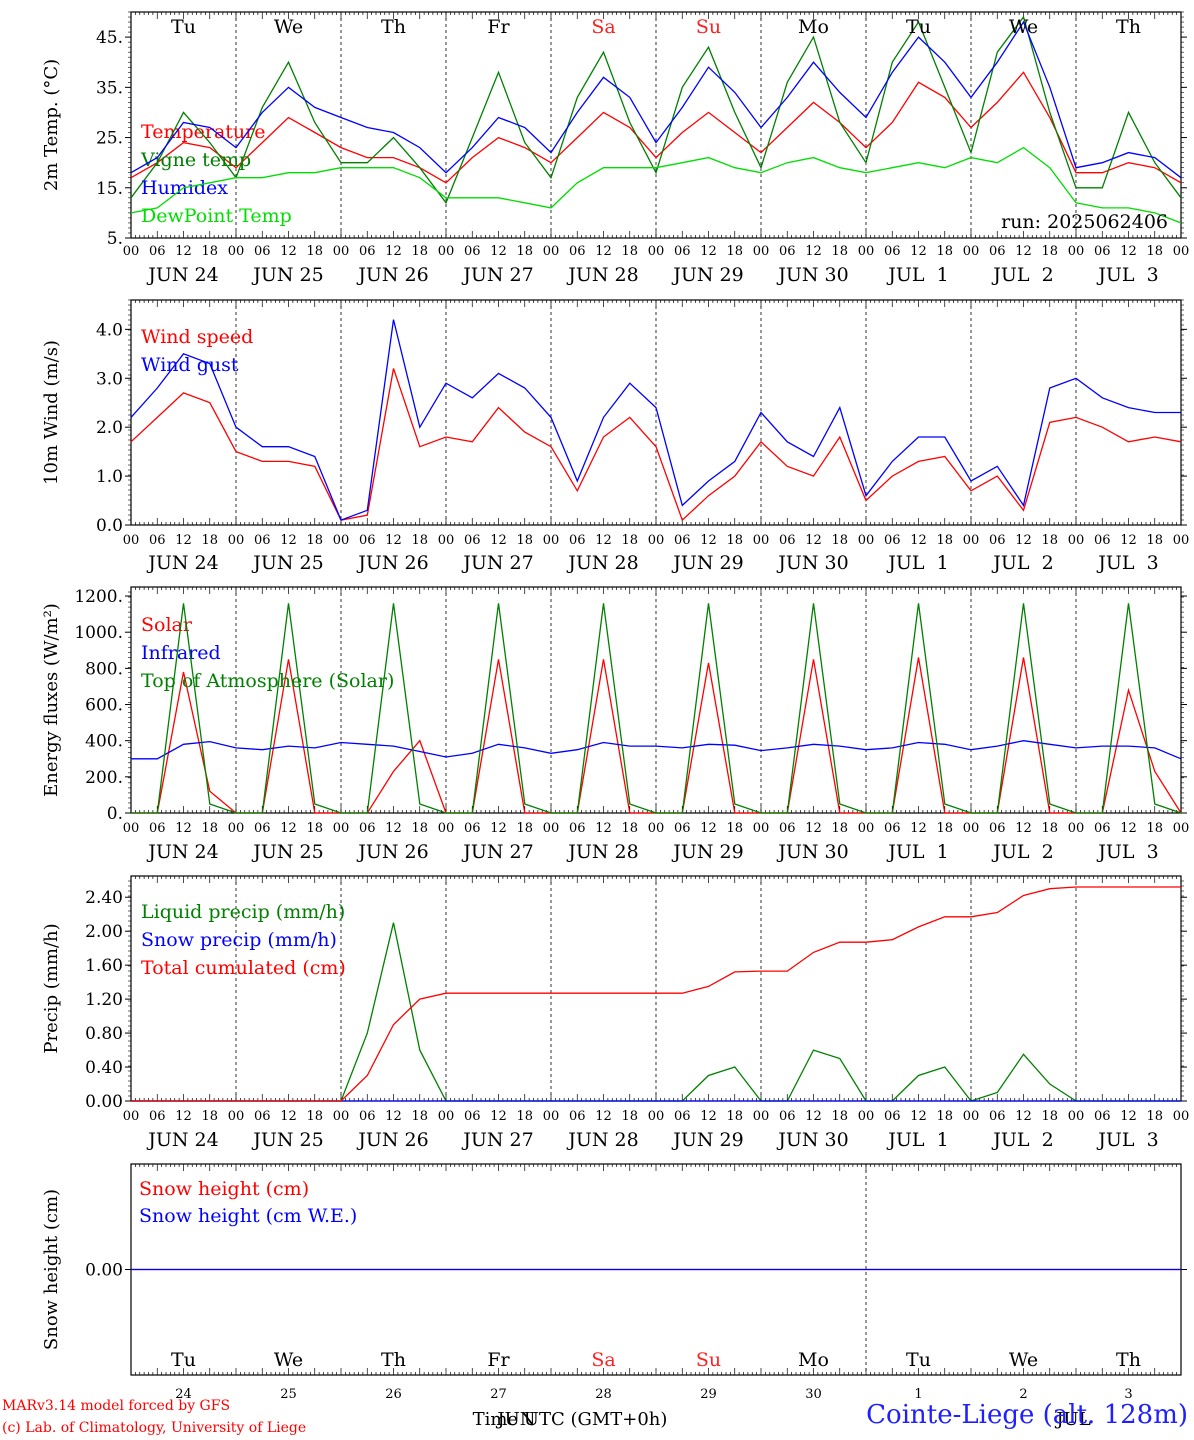  What do you see at coordinates (109, 88) in the screenshot?
I see `y-tick-label: 35.` at bounding box center [109, 88].